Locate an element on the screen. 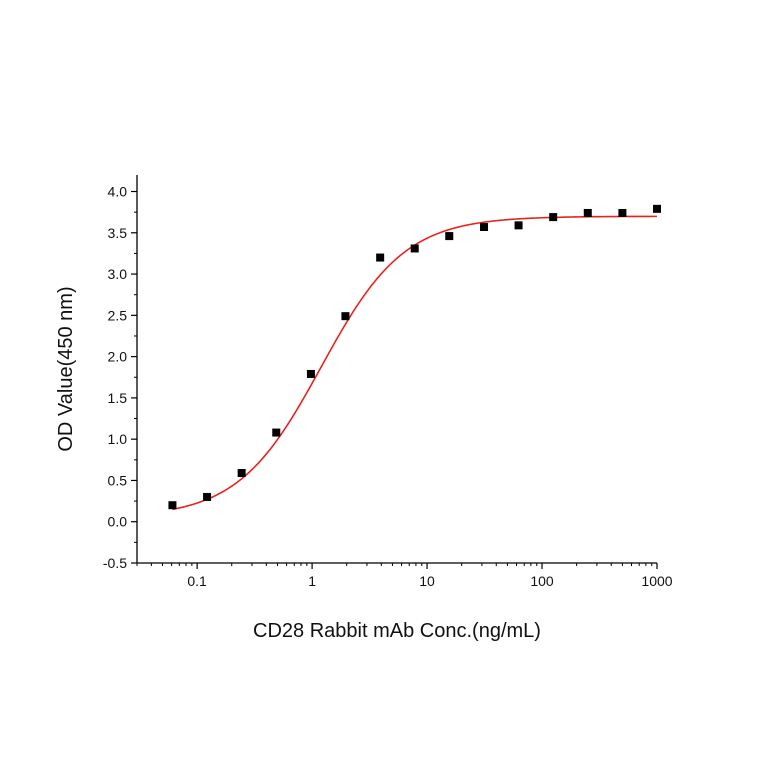  y-tick-label: 2.5 is located at coordinates (118, 315).